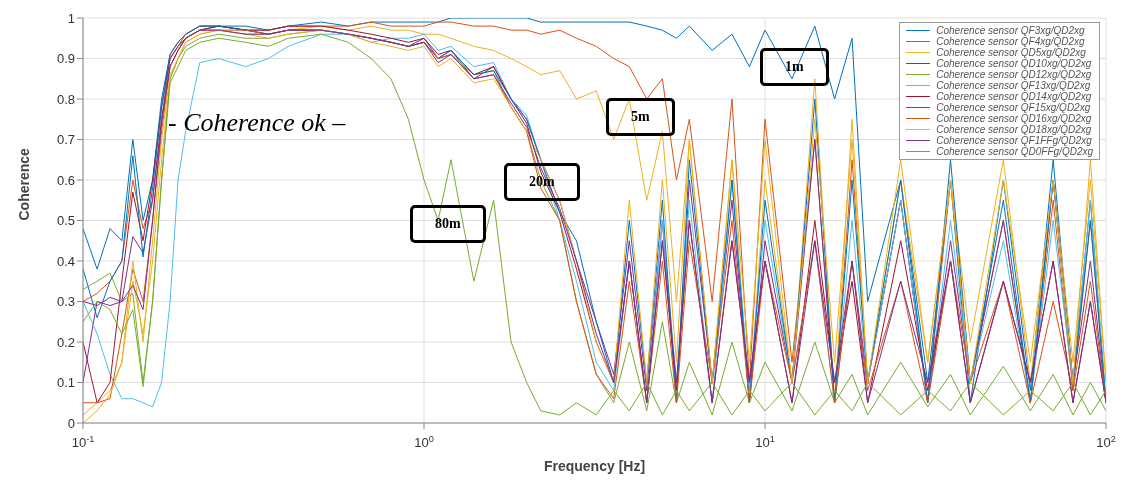  Describe the element at coordinates (83, 442) in the screenshot. I see `x-tick-label: 10$^{-1}$` at that location.